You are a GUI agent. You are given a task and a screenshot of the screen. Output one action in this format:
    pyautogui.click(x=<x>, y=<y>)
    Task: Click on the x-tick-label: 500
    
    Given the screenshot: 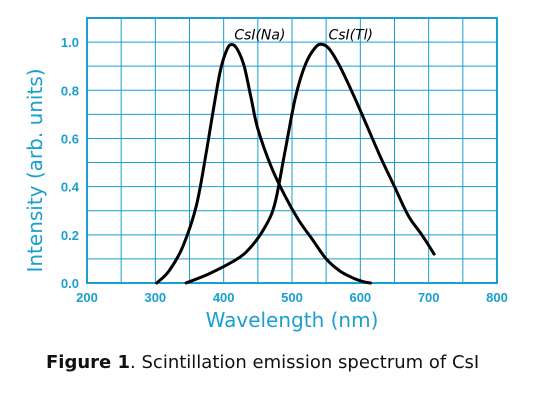 What is the action you would take?
    pyautogui.click(x=292, y=297)
    